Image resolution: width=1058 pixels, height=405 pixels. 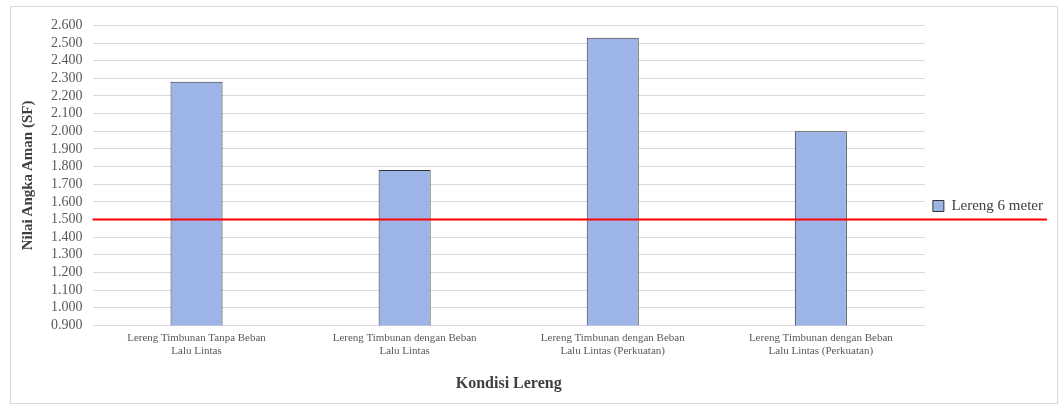 What do you see at coordinates (67, 219) in the screenshot?
I see `y-tick-label: 1.500` at bounding box center [67, 219].